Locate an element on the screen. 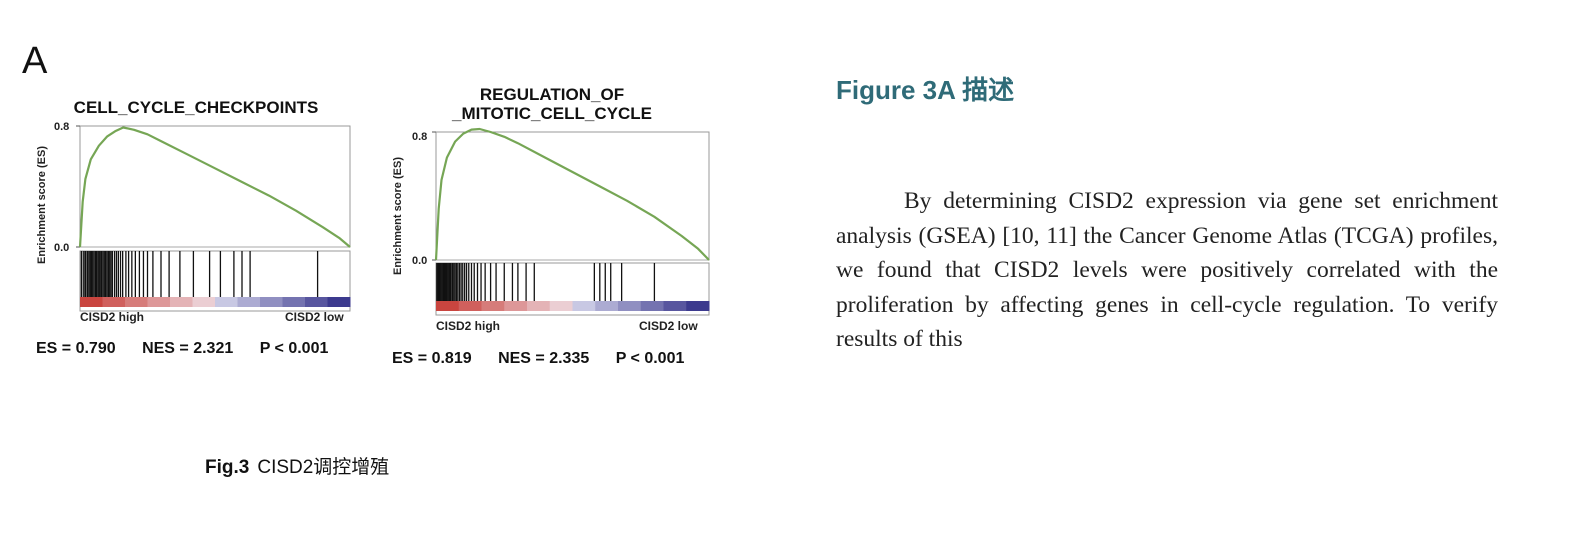 The width and height of the screenshot is (1588, 542). caption-prefix: Fig.3 is located at coordinates (227, 467).